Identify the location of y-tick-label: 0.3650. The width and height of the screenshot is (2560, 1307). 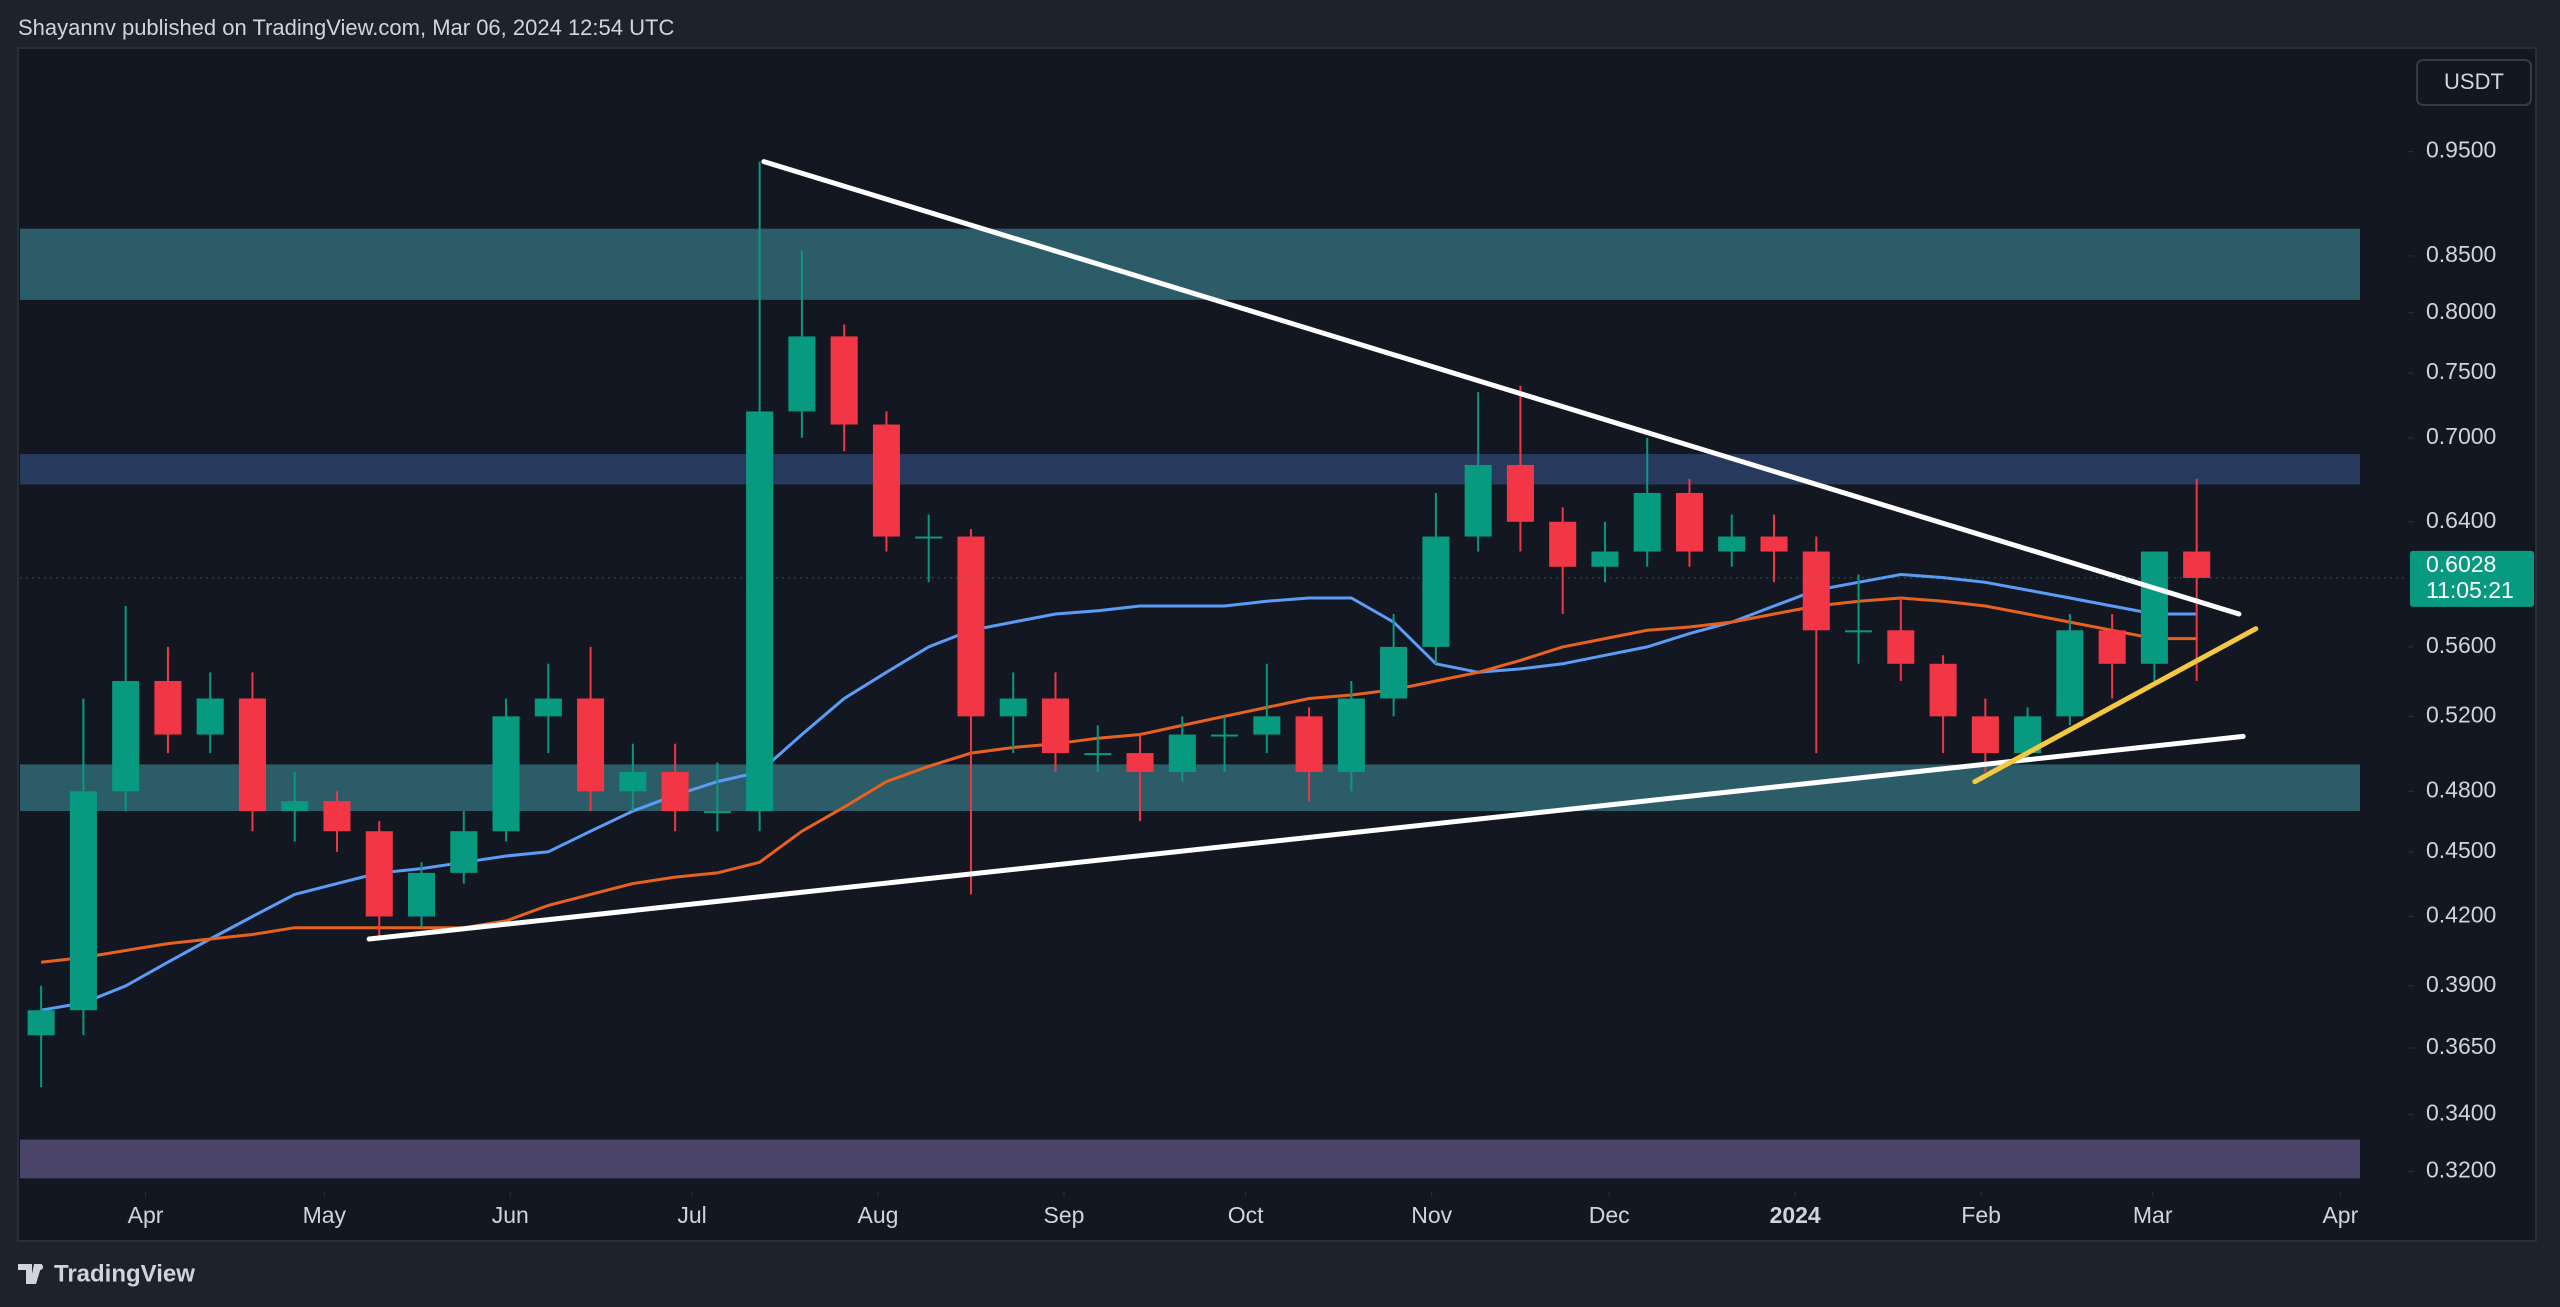
(2461, 1046).